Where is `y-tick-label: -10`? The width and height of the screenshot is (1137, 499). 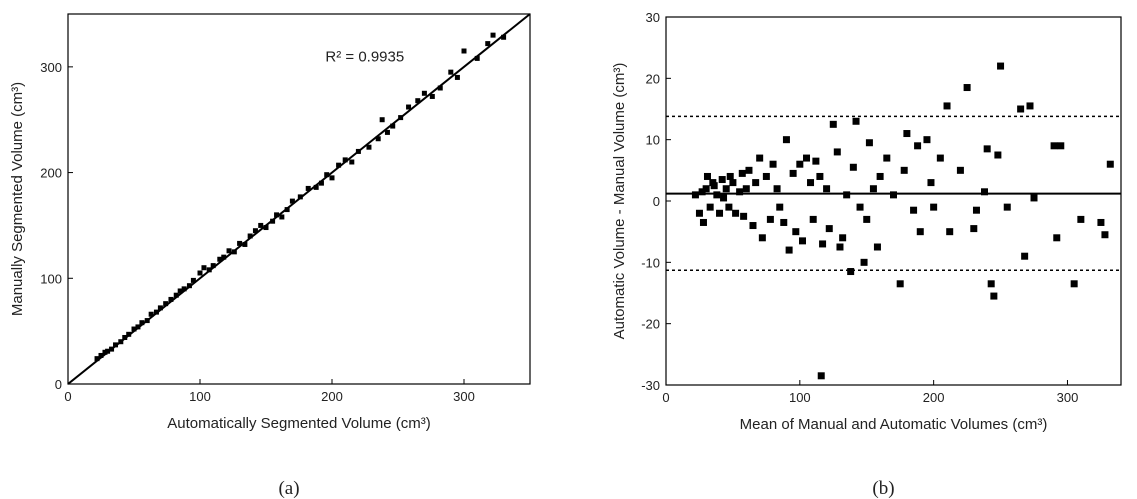
y-tick-label: -10 is located at coordinates (650, 262).